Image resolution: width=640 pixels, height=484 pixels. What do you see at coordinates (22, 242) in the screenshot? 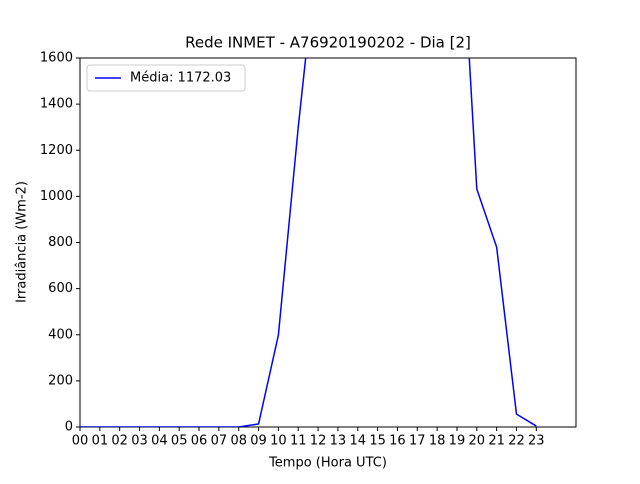
I see `y-axis-label: Irradiância (Wm-2)` at bounding box center [22, 242].